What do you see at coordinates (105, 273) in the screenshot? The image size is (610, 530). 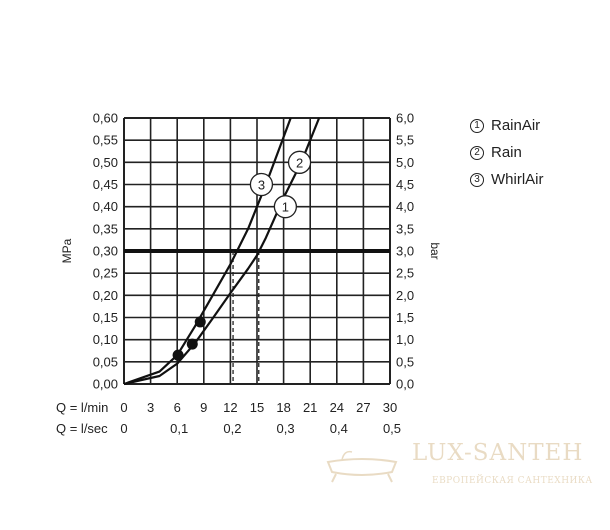 I see `left-tick-label: 0,25` at bounding box center [105, 273].